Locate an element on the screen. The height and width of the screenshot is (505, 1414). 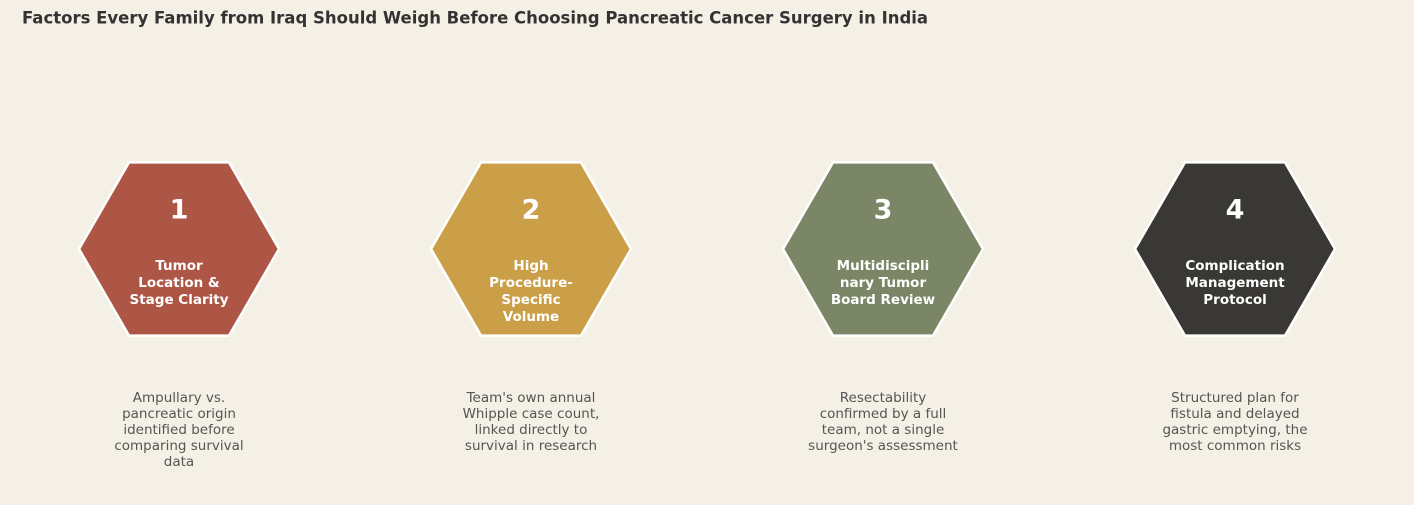
step-label: Location & is located at coordinates (179, 283).